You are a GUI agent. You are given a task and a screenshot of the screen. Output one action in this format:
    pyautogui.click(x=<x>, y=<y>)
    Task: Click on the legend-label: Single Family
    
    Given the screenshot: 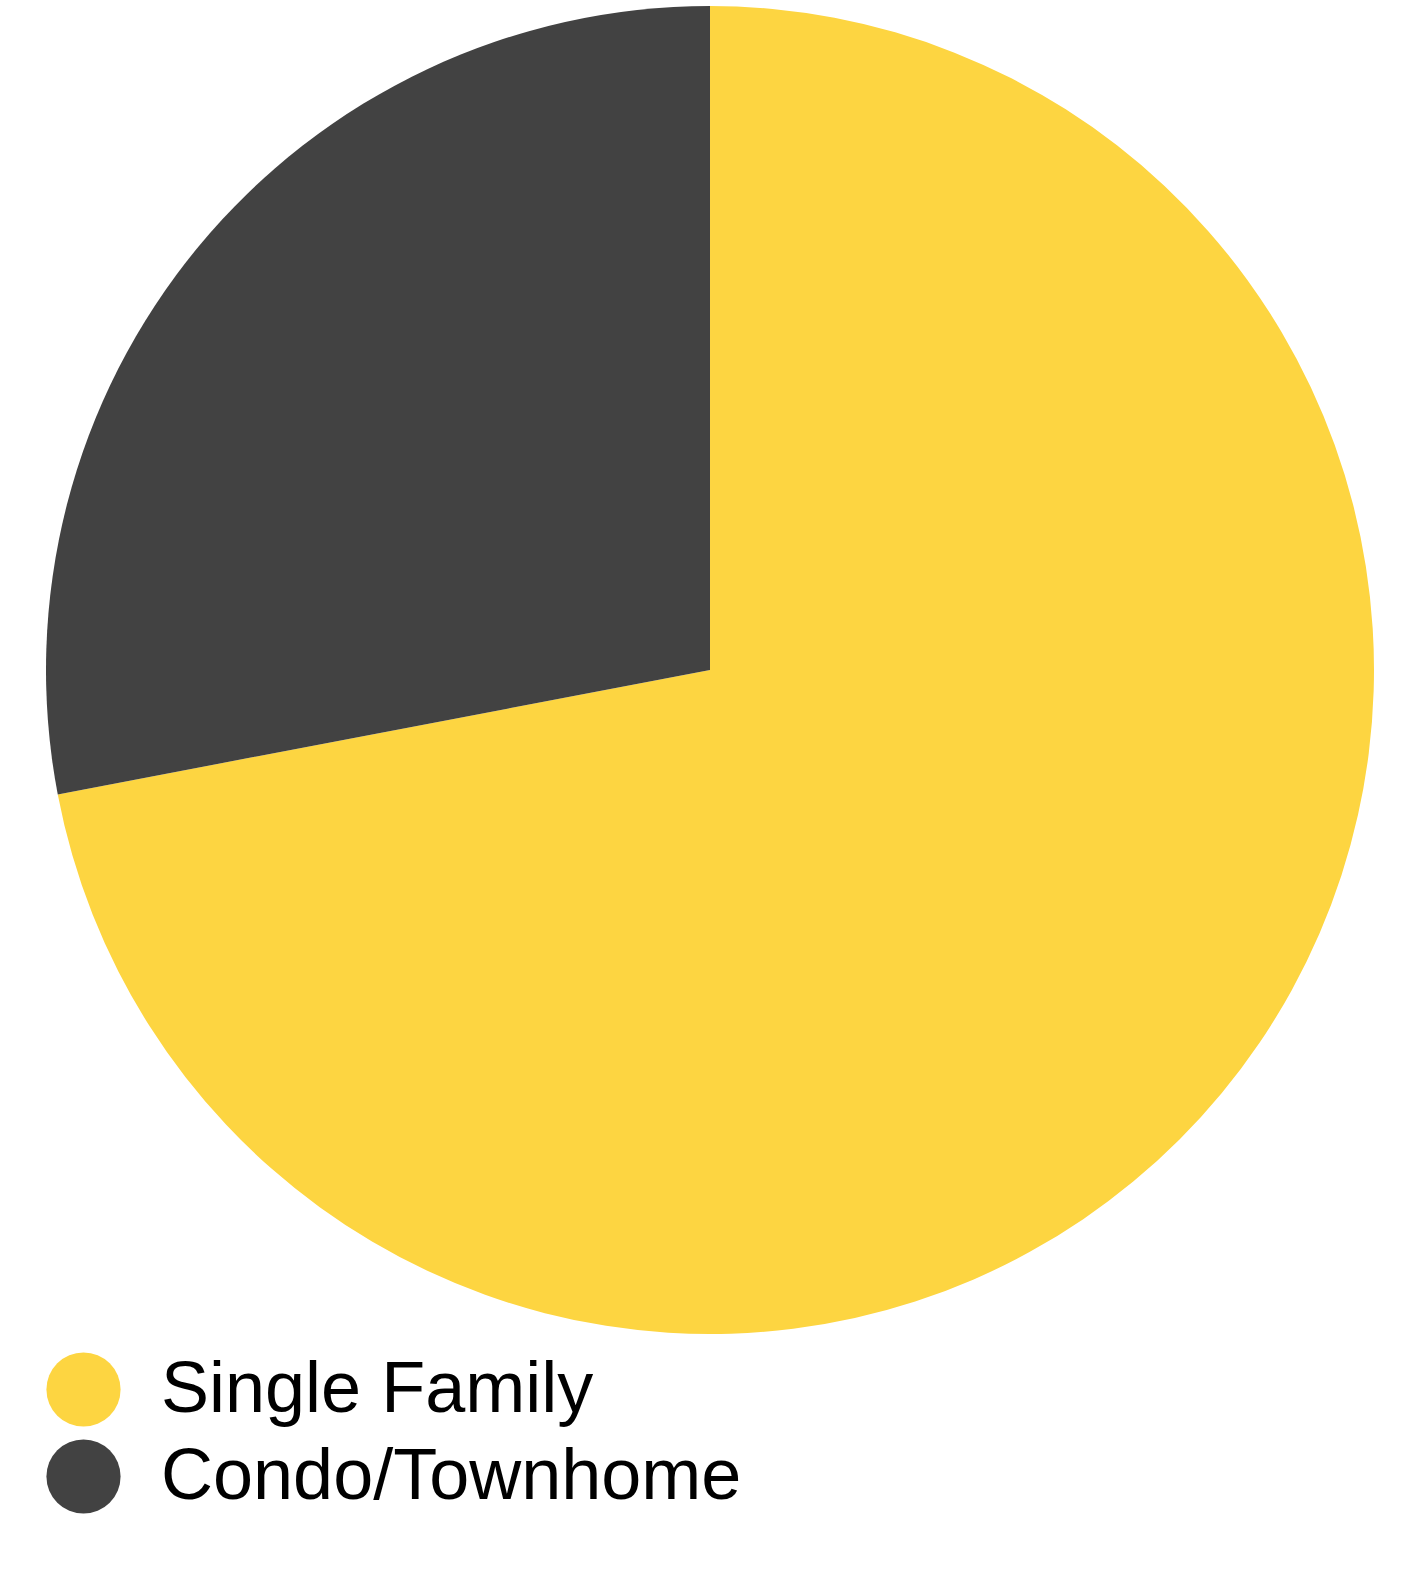 What is the action you would take?
    pyautogui.click(x=377, y=1386)
    